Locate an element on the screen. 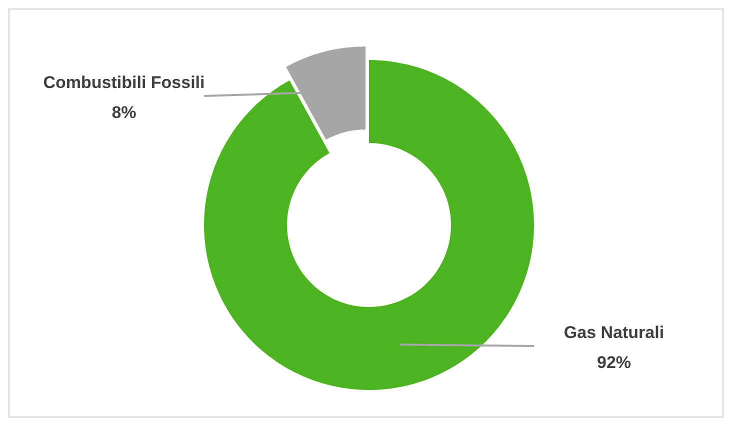  slice-label: Gas Naturali is located at coordinates (614, 332).